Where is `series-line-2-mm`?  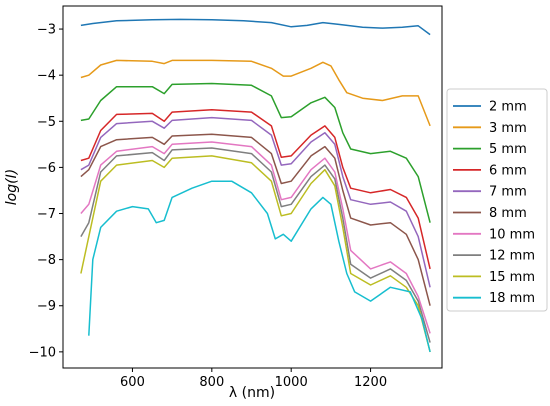
series-line-2-mm is located at coordinates (255, 27).